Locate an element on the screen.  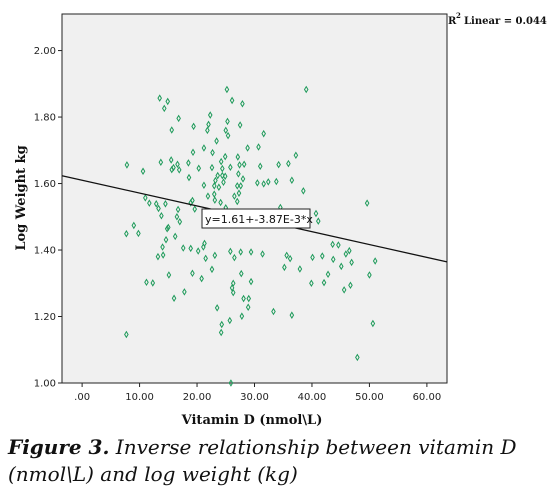
x-tick-label: .00 is located at coordinates (82, 397).